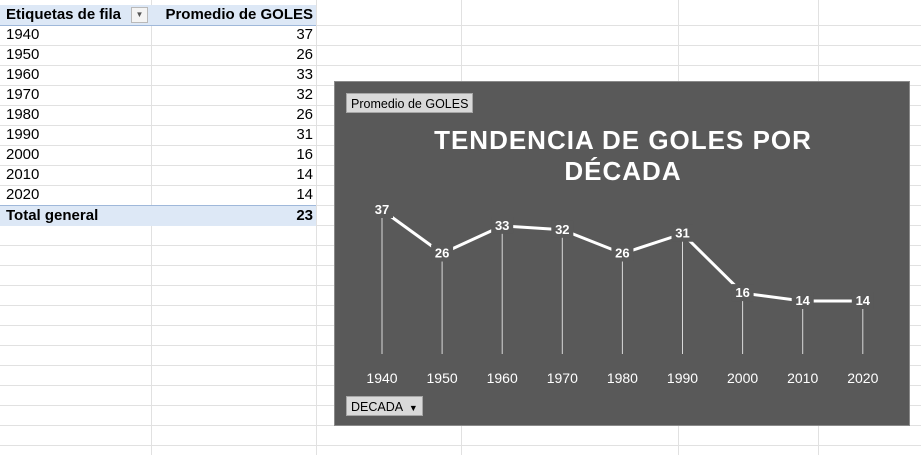 This screenshot has width=921, height=455. I want to click on pivot-row: 1980 26, so click(158, 115).